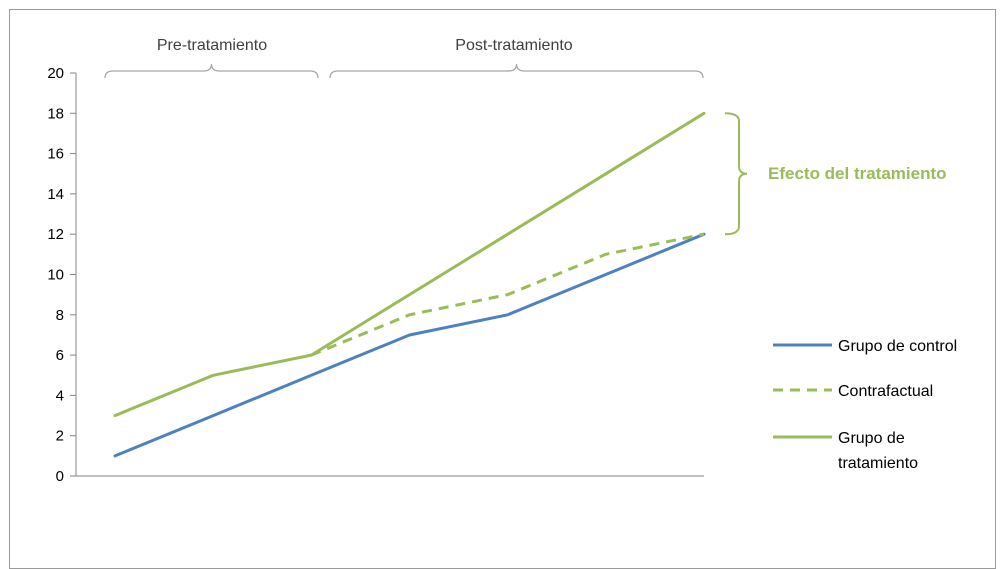  Describe the element at coordinates (55, 113) in the screenshot. I see `y-tick-label: 18` at that location.